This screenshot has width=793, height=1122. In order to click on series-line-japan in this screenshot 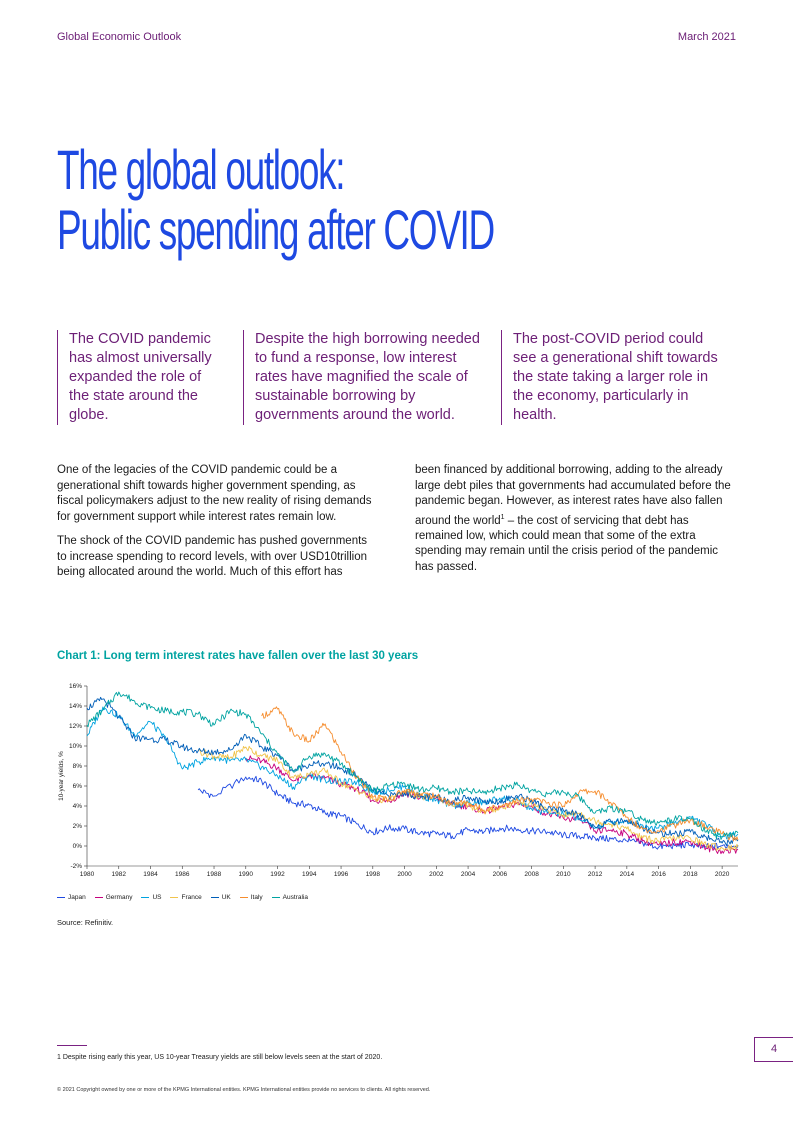, I will do `click(468, 812)`.